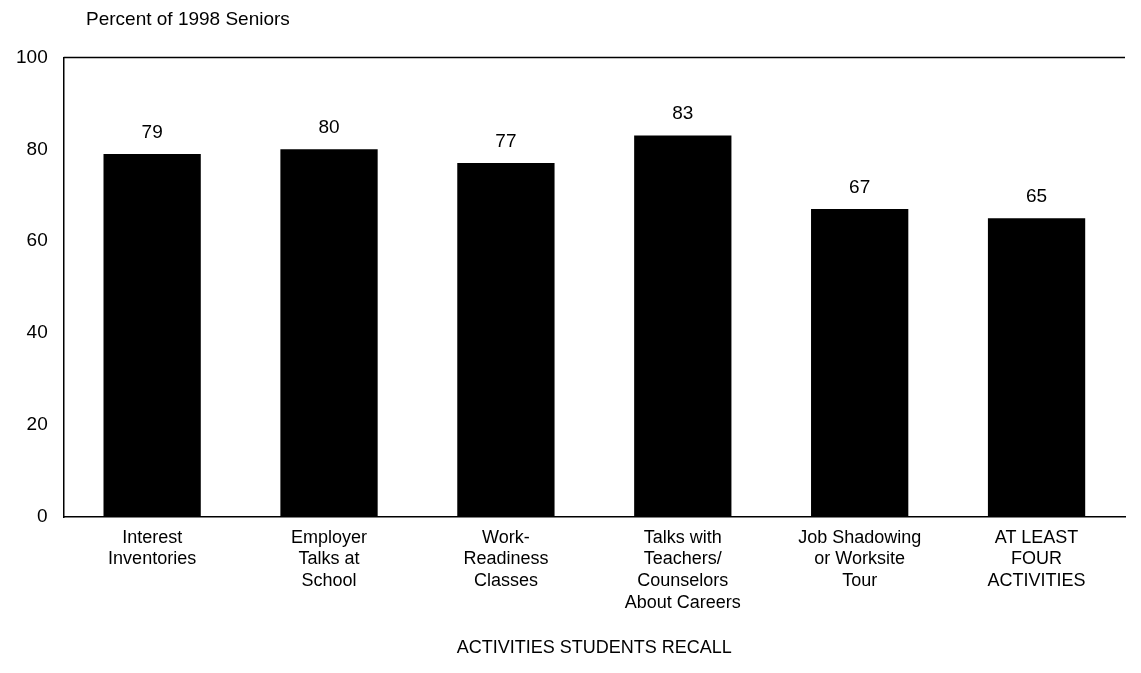 This screenshot has height=673, width=1141. What do you see at coordinates (682, 569) in the screenshot?
I see `x-tick-label: Talks with Teachers/ Counselors About Careers` at bounding box center [682, 569].